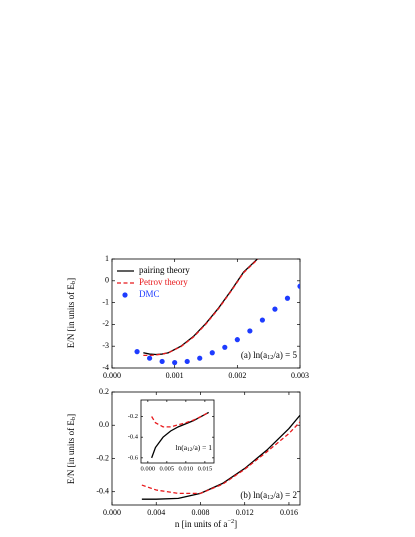  I want to click on text-part: /a) = 1, so click(202, 447).